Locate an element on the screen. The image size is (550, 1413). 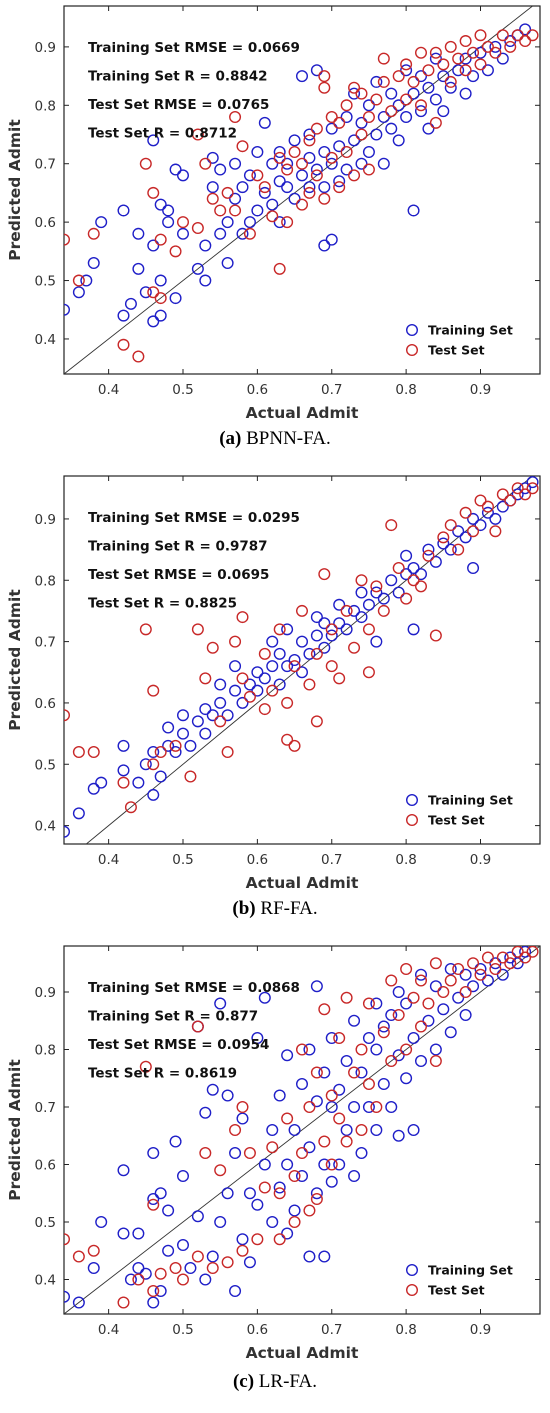
caption-c: (c) LR-FA. is located at coordinates (275, 1382).